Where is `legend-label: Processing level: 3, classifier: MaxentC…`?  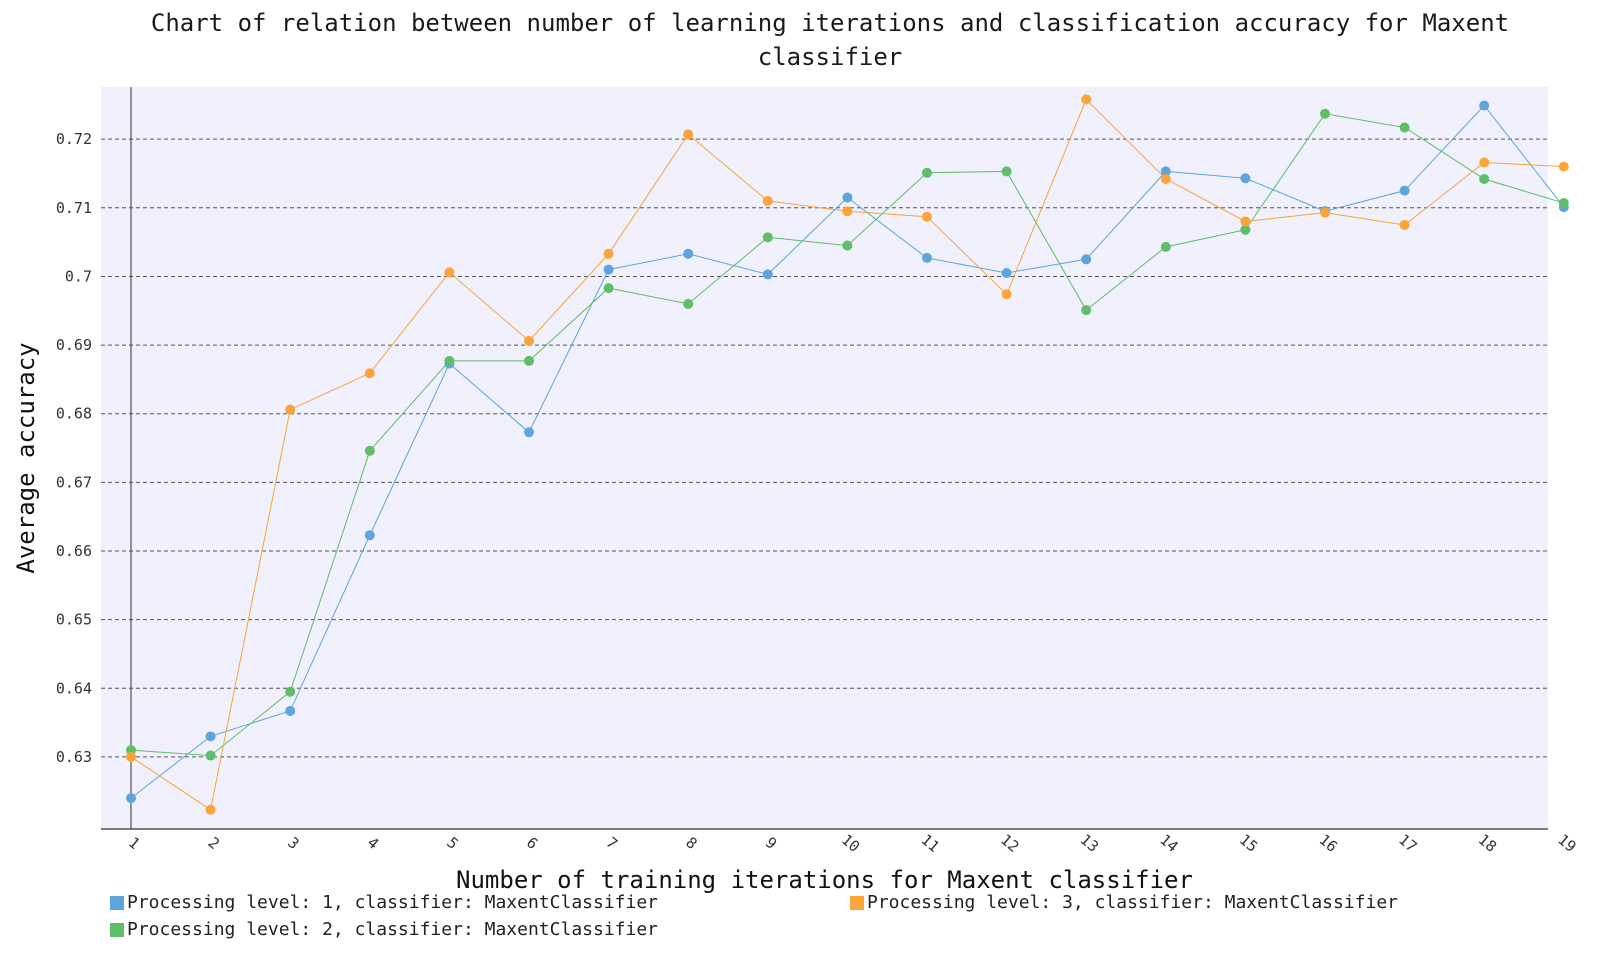
legend-label: Processing level: 3, classifier: MaxentC… is located at coordinates (1133, 902).